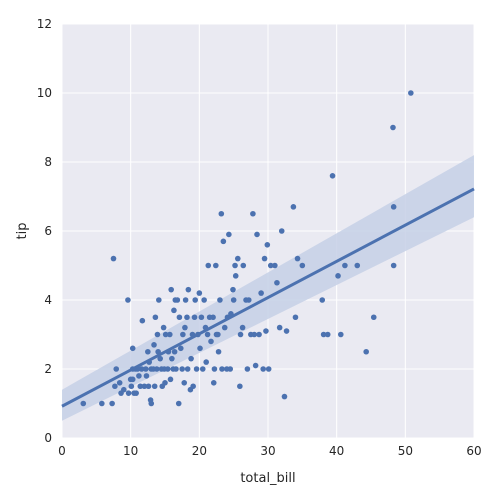 The width and height of the screenshot is (500, 500). Describe the element at coordinates (405, 451) in the screenshot. I see `x-tick-label: 50` at that location.